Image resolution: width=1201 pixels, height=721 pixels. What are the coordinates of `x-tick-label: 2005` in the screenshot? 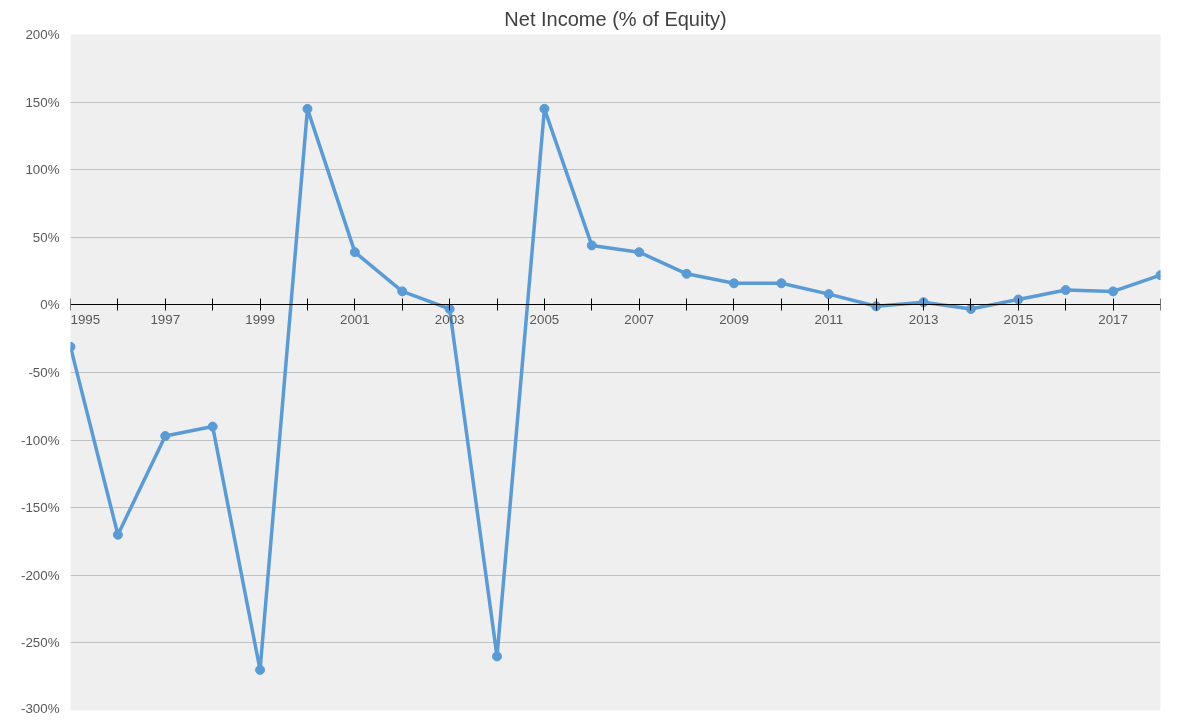 It's located at (544, 319).